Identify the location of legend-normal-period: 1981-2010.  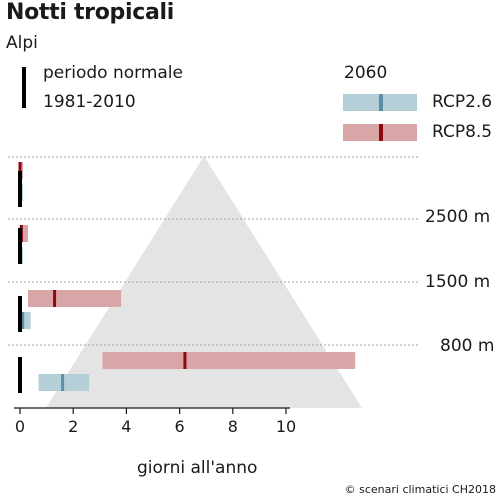
(89, 102).